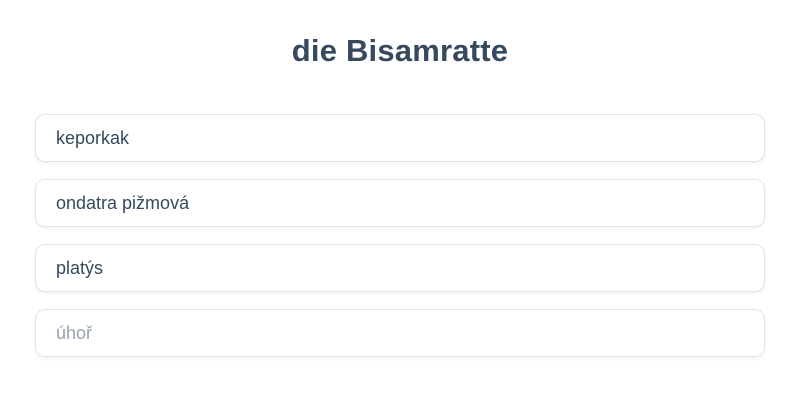 Image resolution: width=800 pixels, height=400 pixels. Describe the element at coordinates (400, 138) in the screenshot. I see `answer-option-1: keporkak` at that location.